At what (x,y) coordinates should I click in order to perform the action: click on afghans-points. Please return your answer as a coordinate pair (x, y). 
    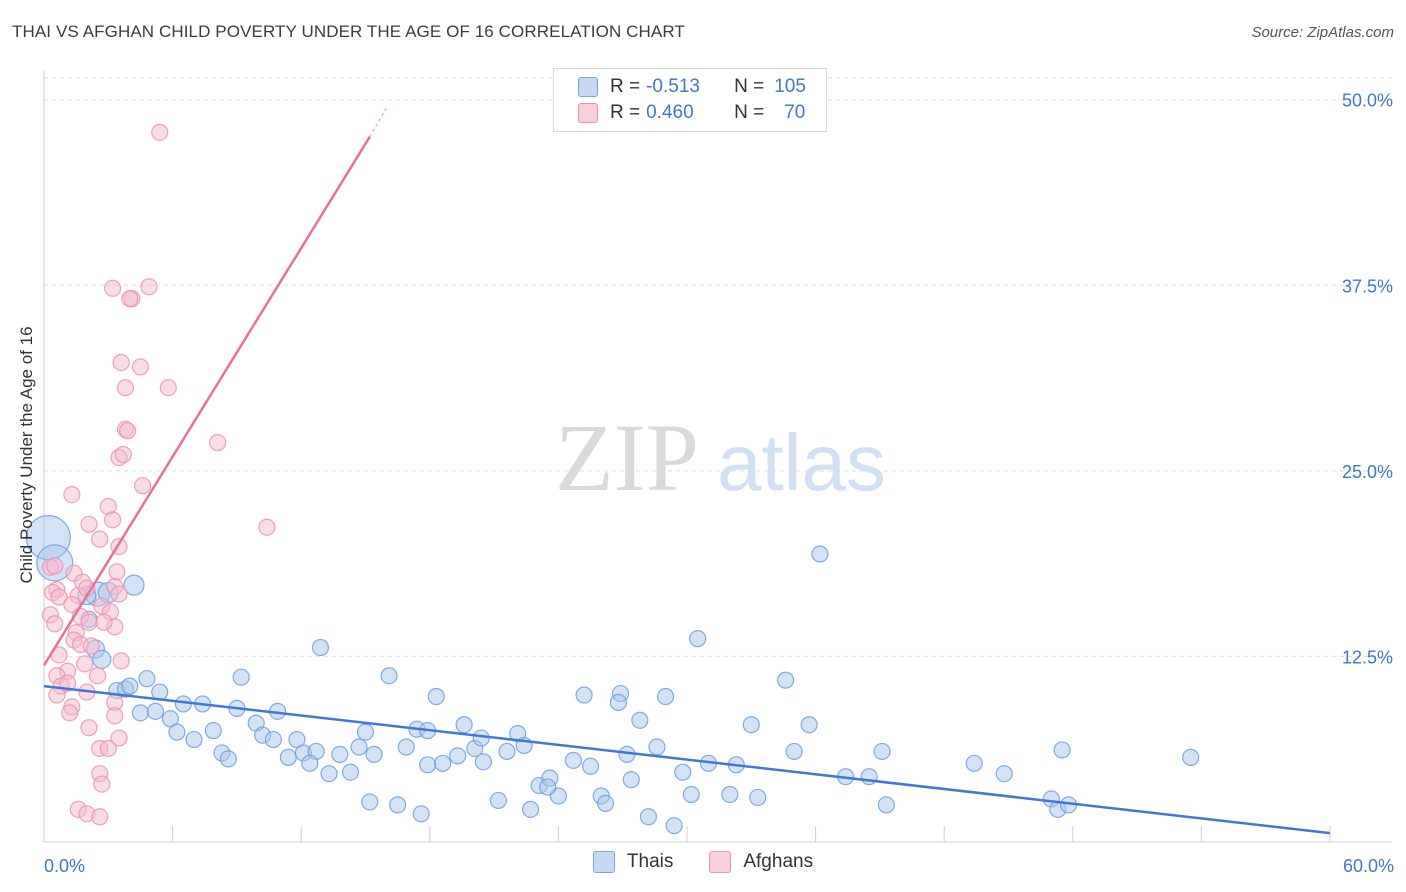
    Looking at the image, I should click on (158, 474).